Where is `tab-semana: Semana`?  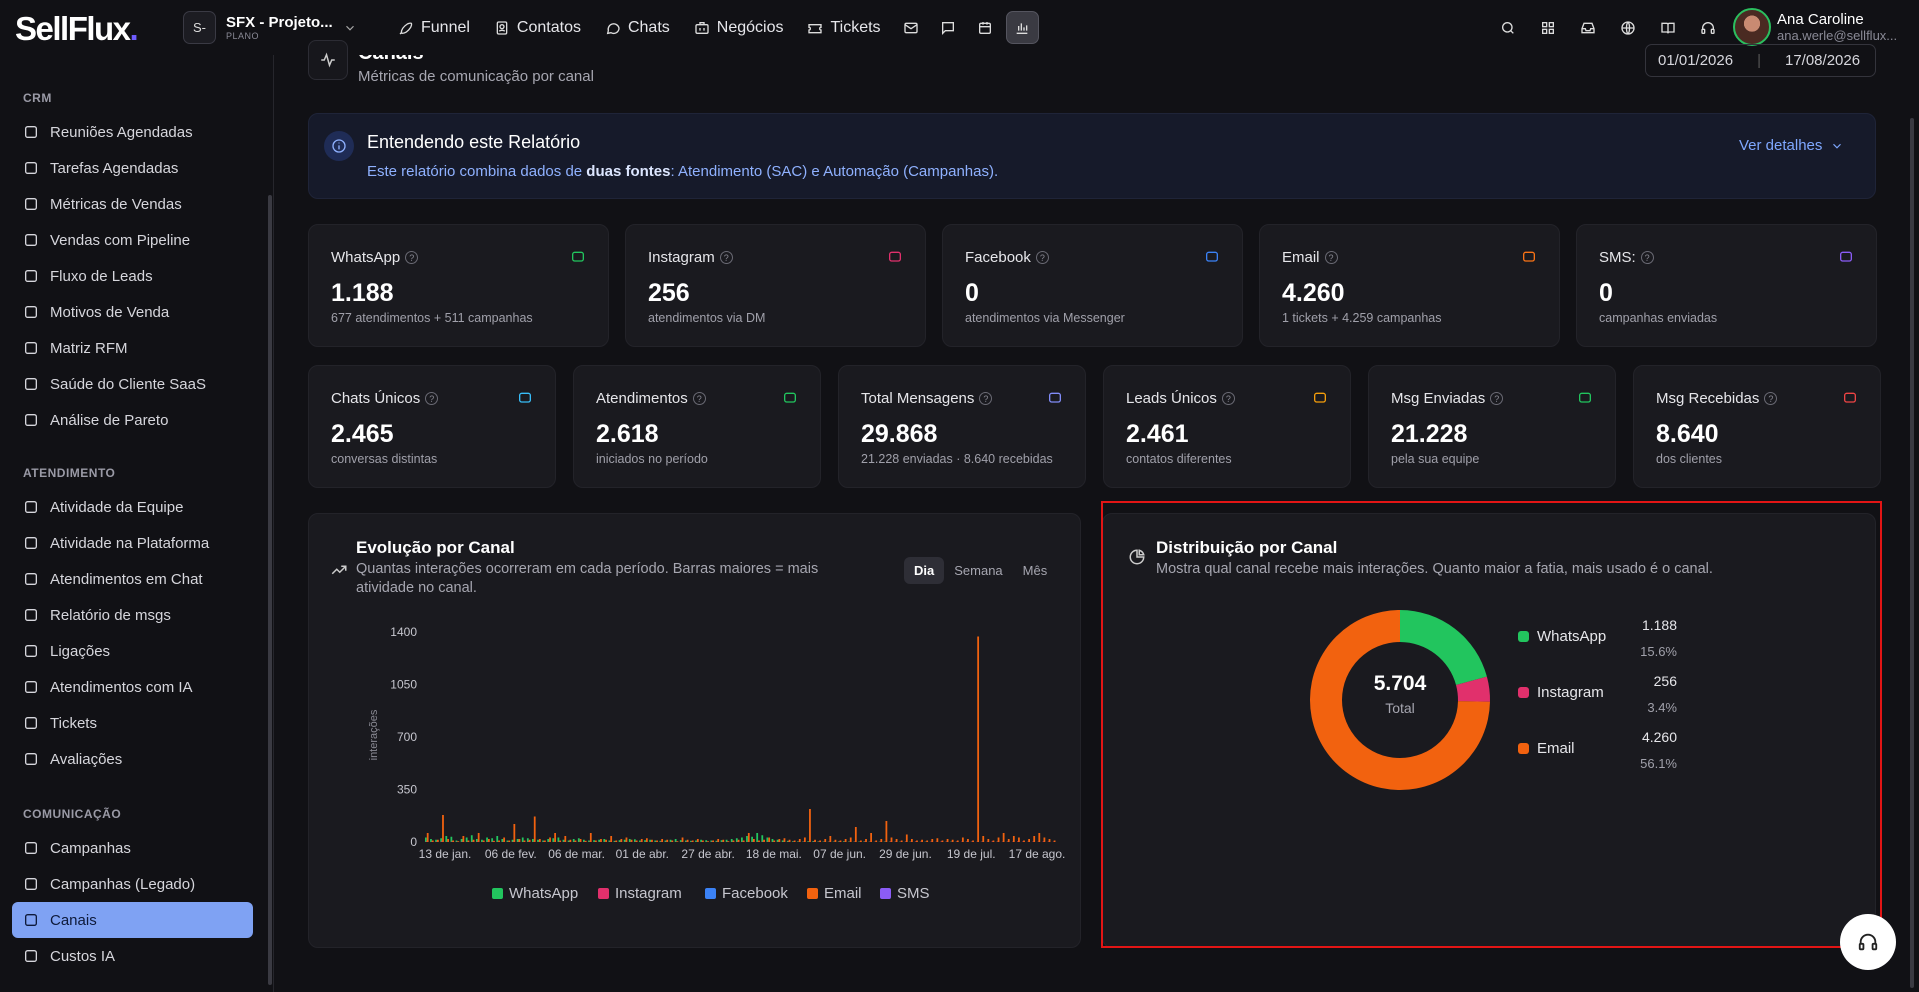 tab-semana: Semana is located at coordinates (978, 570).